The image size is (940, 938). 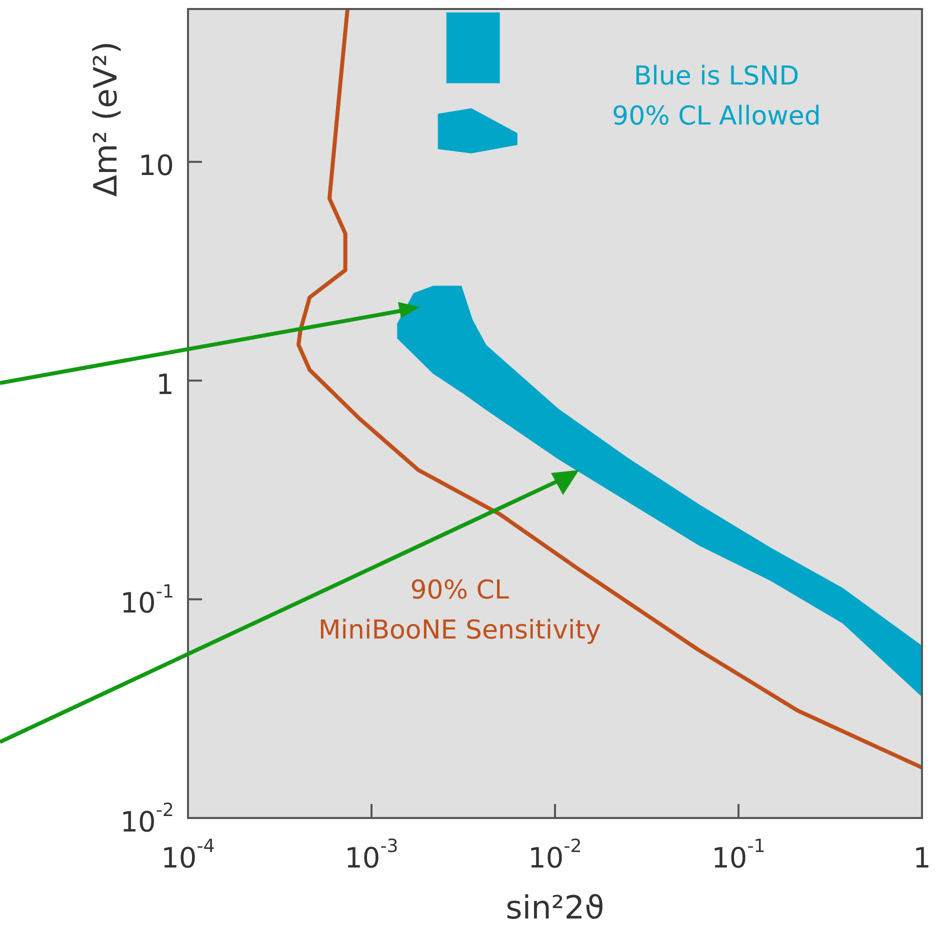 What do you see at coordinates (716, 97) in the screenshot?
I see `annotation: Blue is LSND 90% CL Allowed` at bounding box center [716, 97].